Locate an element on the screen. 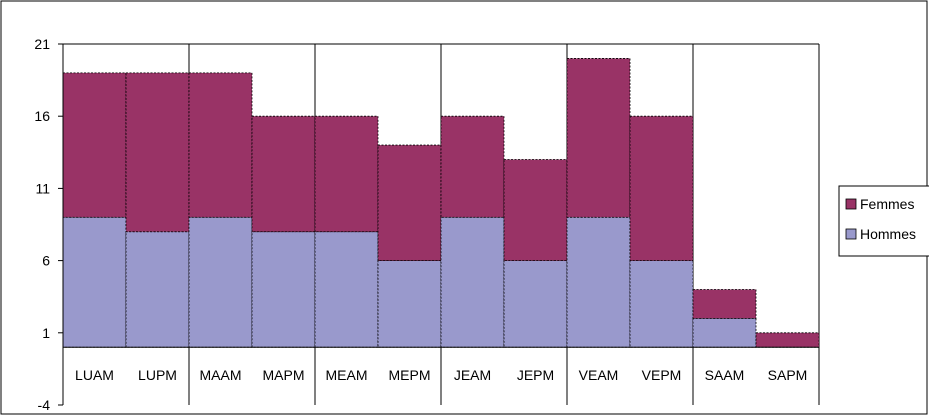 This screenshot has width=929, height=416. y-tick-label: 11 is located at coordinates (42, 188).